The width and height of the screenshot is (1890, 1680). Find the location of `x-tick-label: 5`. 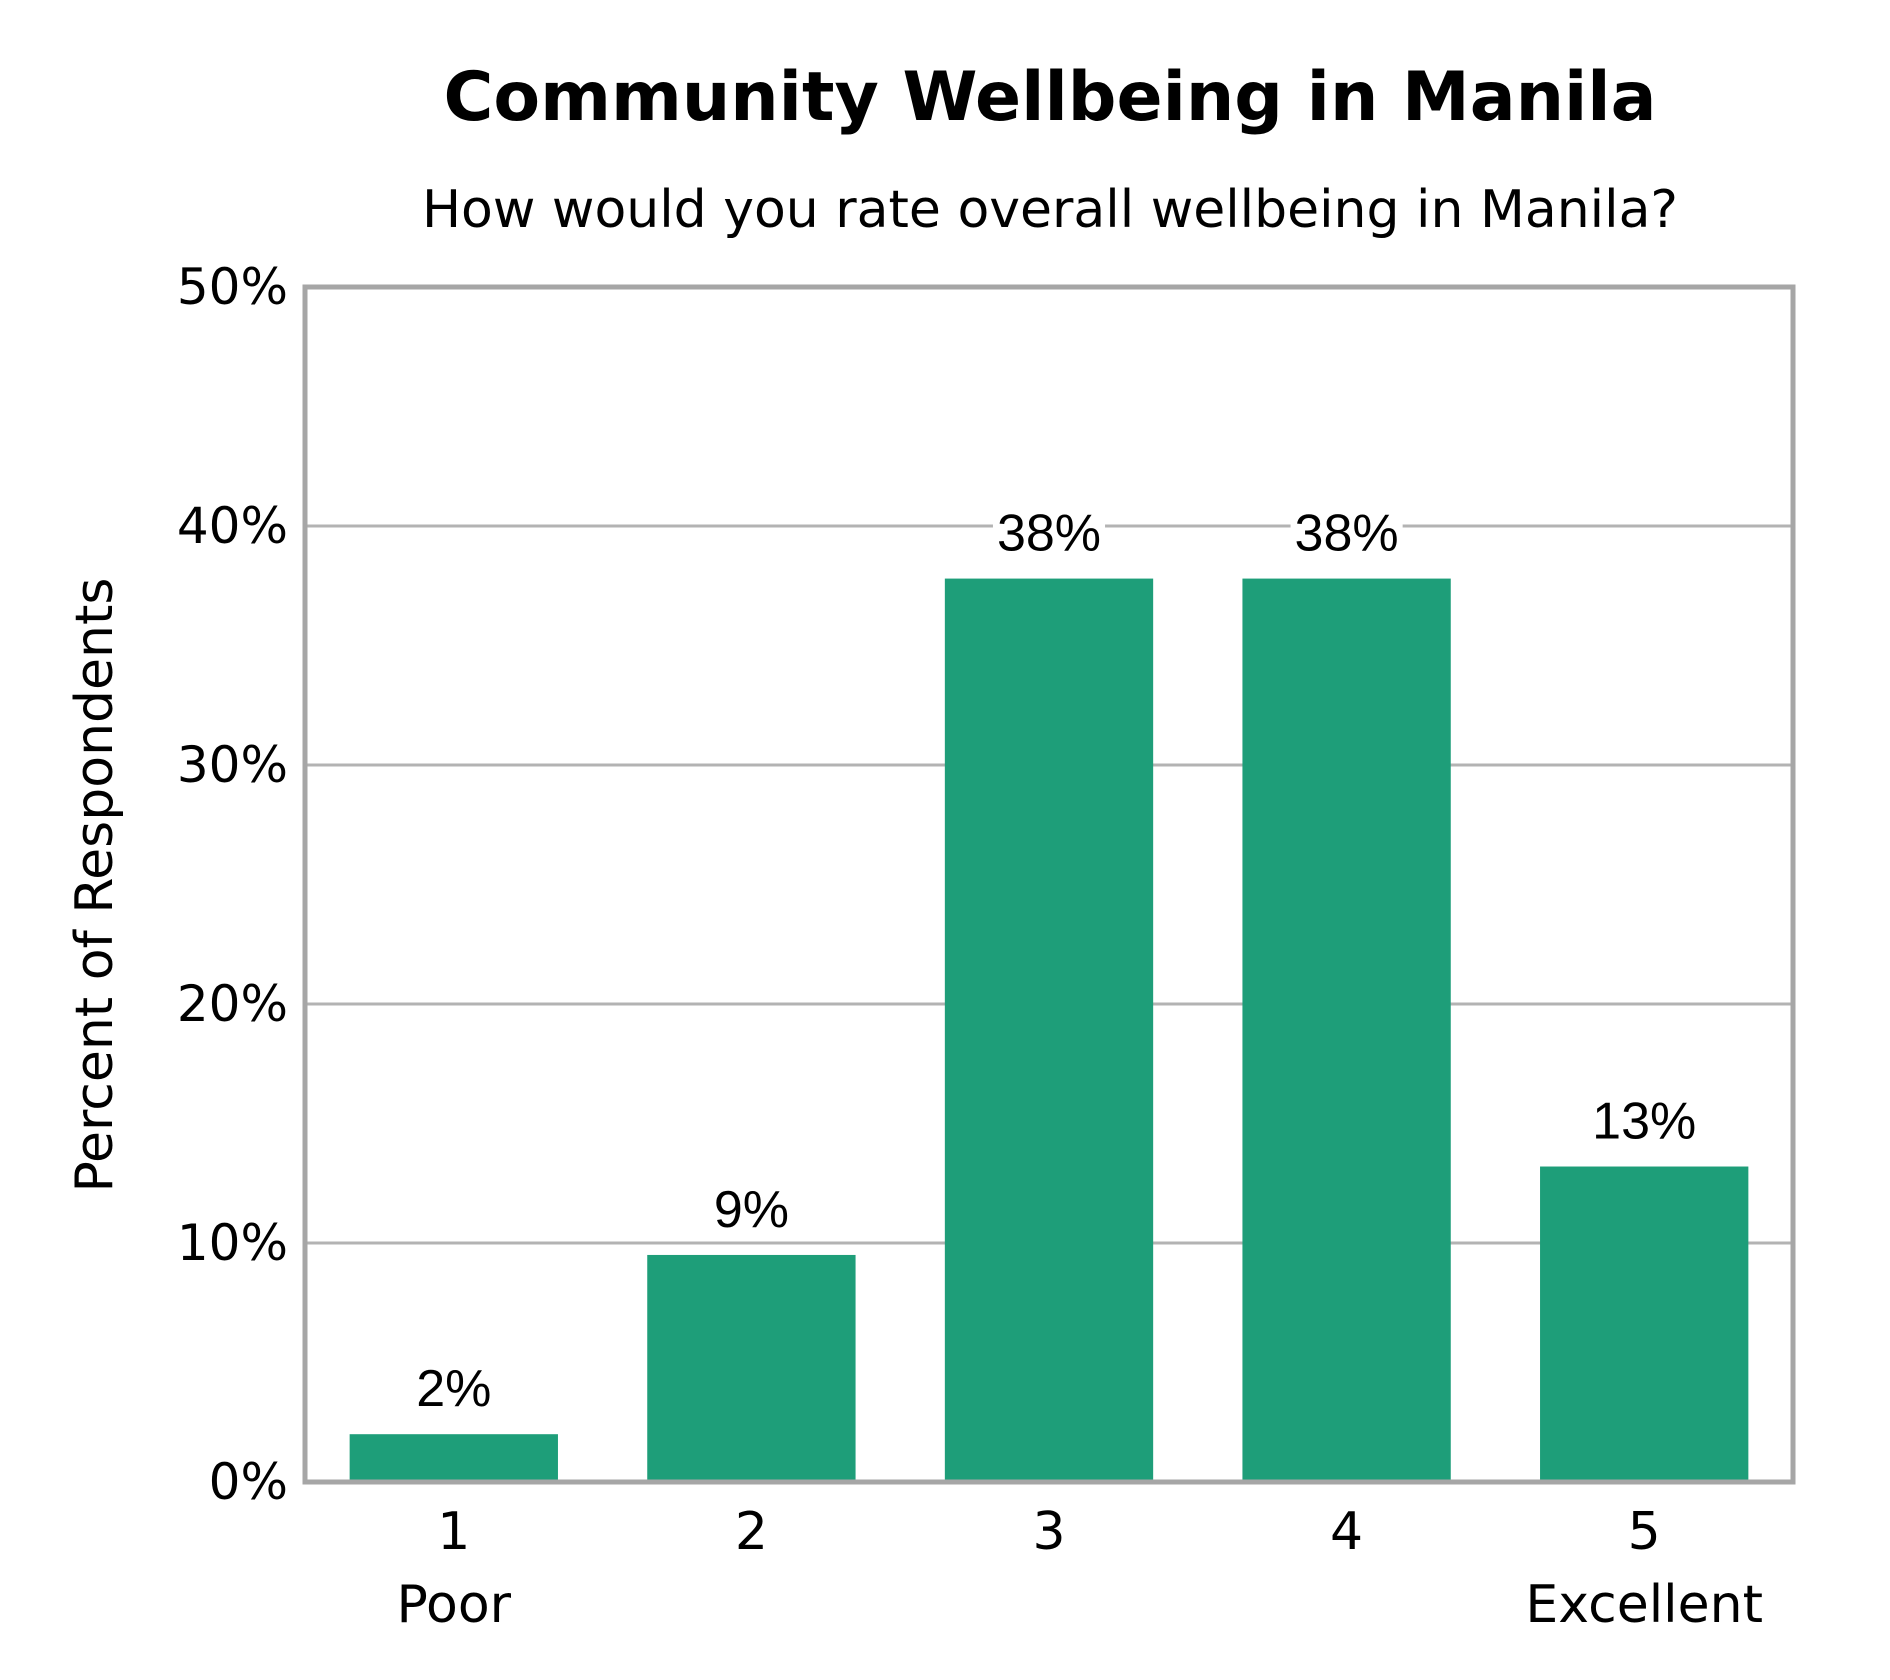

x-tick-label: 5 is located at coordinates (1644, 1532).